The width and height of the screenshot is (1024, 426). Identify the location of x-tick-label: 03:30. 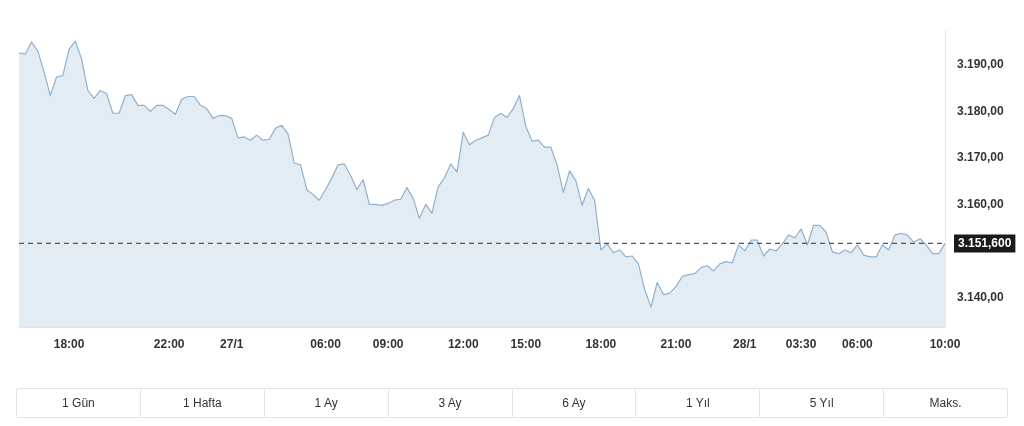
(801, 344).